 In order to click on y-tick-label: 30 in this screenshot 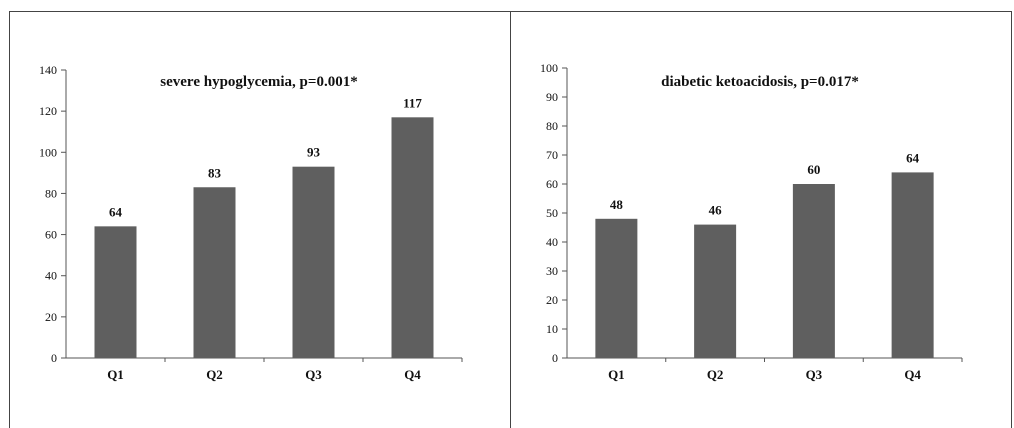, I will do `click(552, 271)`.